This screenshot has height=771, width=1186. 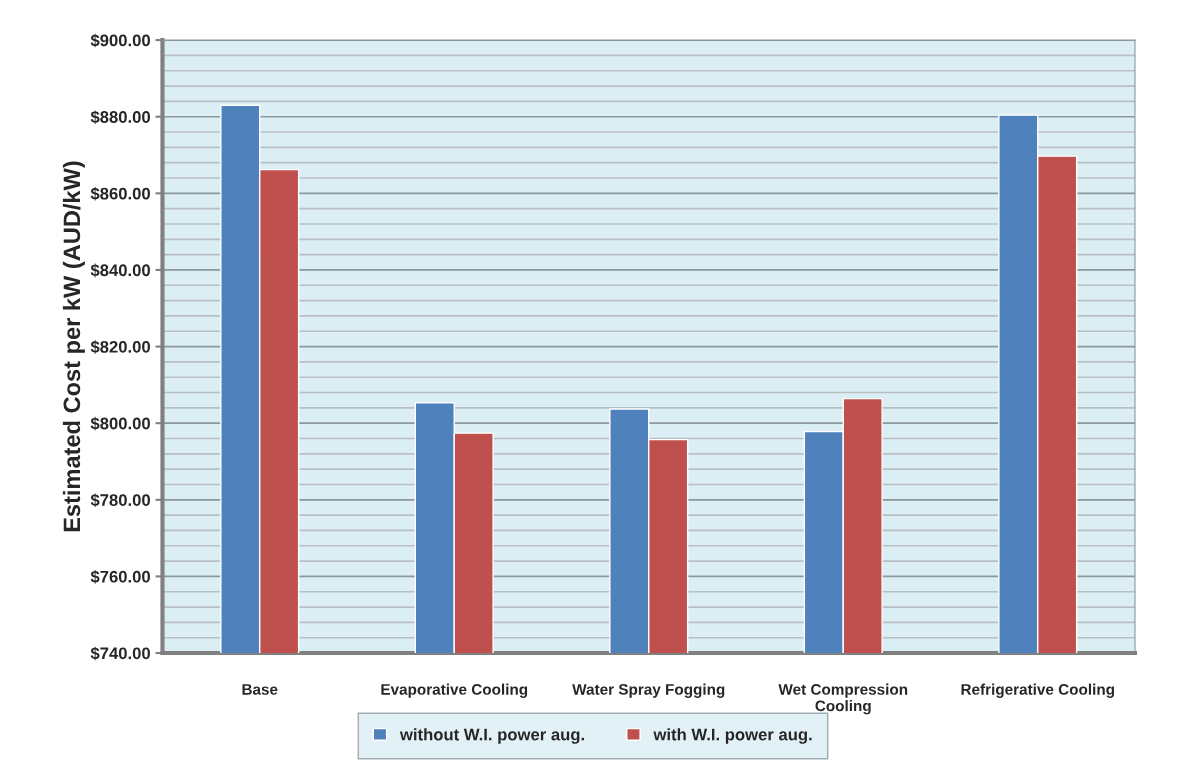 I want to click on y-tick-label: $820.00, so click(x=120, y=347).